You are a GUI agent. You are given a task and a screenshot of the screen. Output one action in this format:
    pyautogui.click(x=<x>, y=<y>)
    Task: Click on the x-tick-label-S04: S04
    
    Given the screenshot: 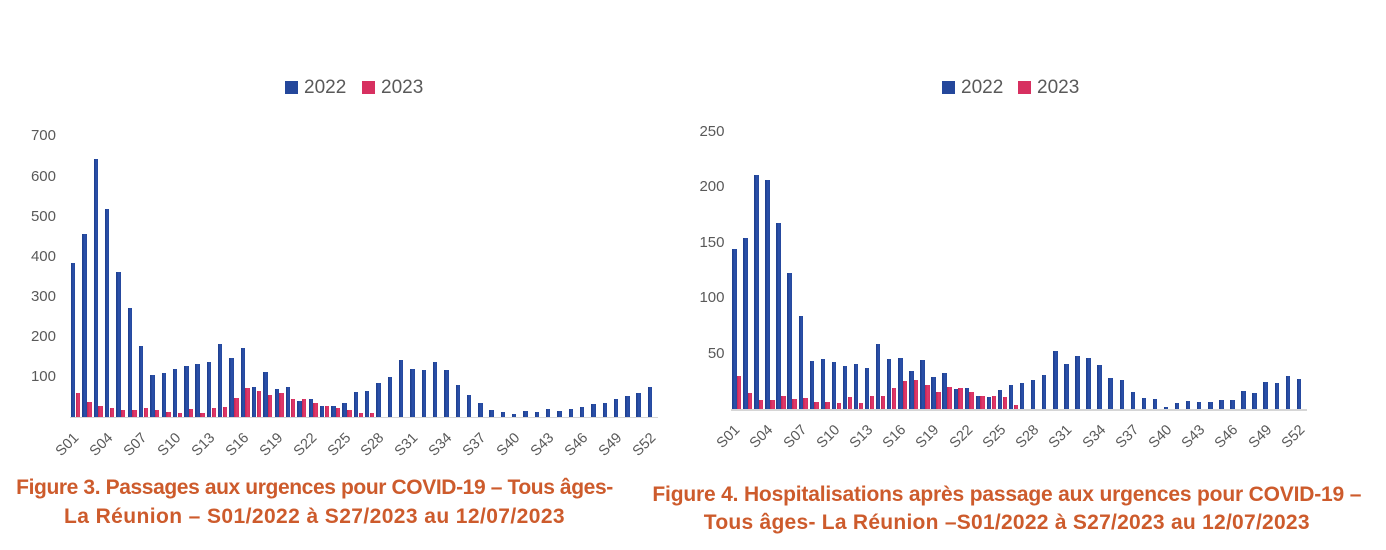 What is the action you would take?
    pyautogui.click(x=101, y=444)
    